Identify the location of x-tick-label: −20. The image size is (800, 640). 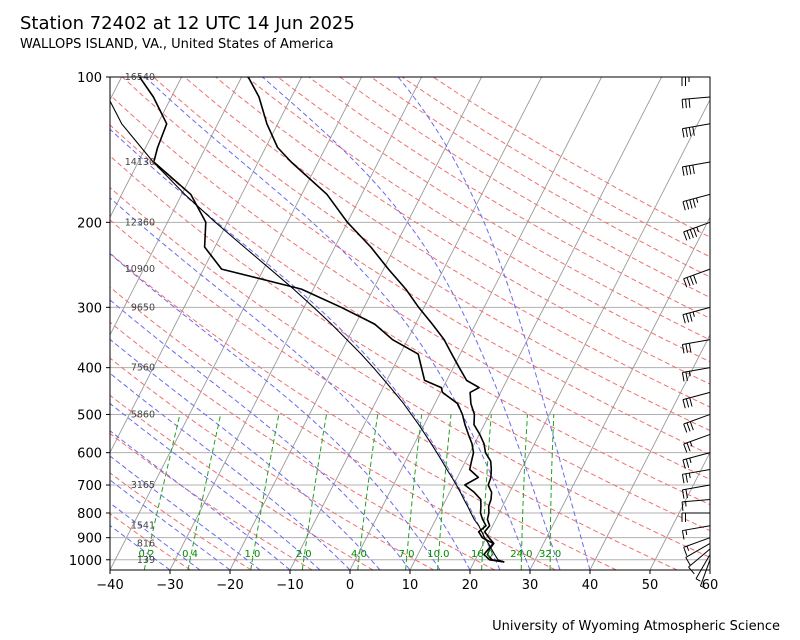
(229, 585).